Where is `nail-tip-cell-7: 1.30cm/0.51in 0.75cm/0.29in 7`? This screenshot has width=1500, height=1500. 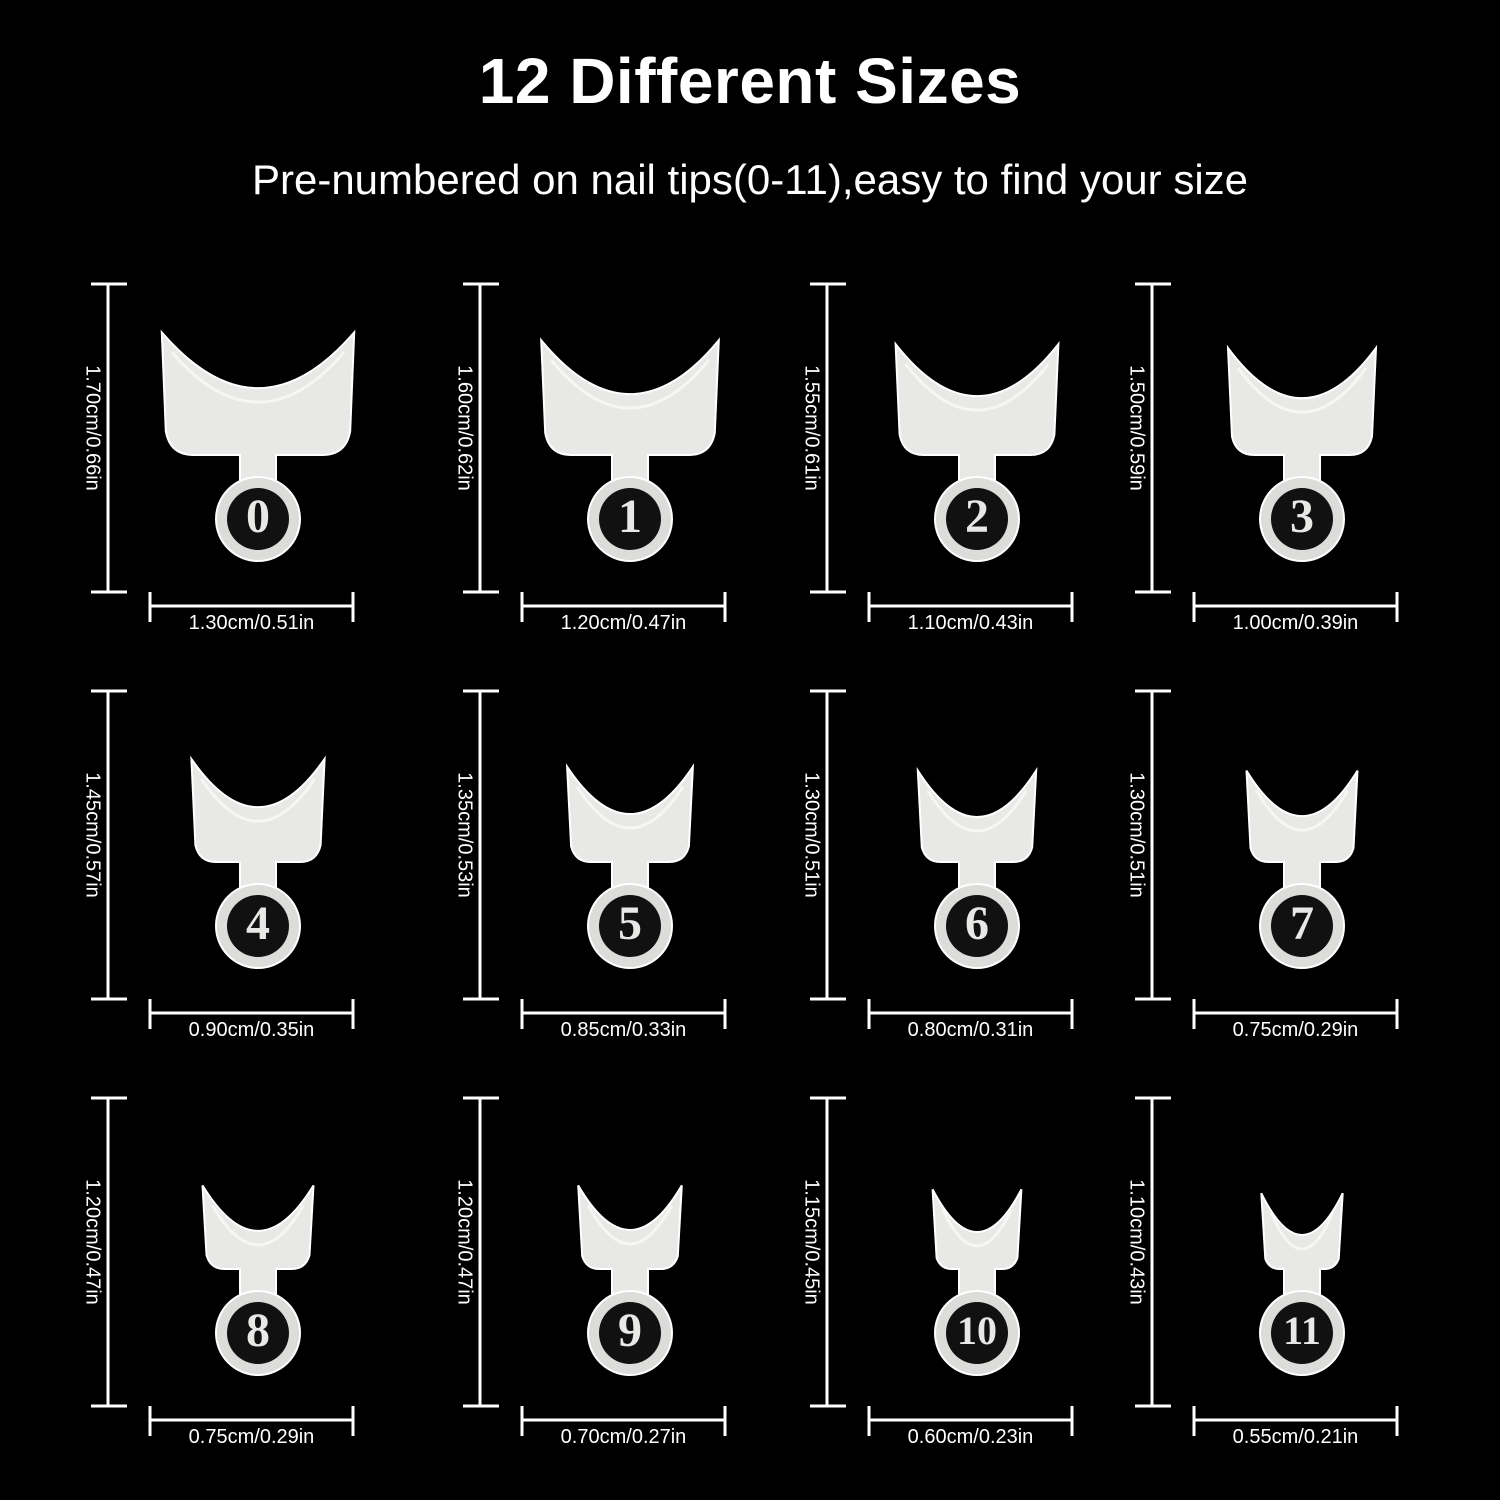
nail-tip-cell-7: 1.30cm/0.51in 0.75cm/0.29in 7 is located at coordinates (1262, 865).